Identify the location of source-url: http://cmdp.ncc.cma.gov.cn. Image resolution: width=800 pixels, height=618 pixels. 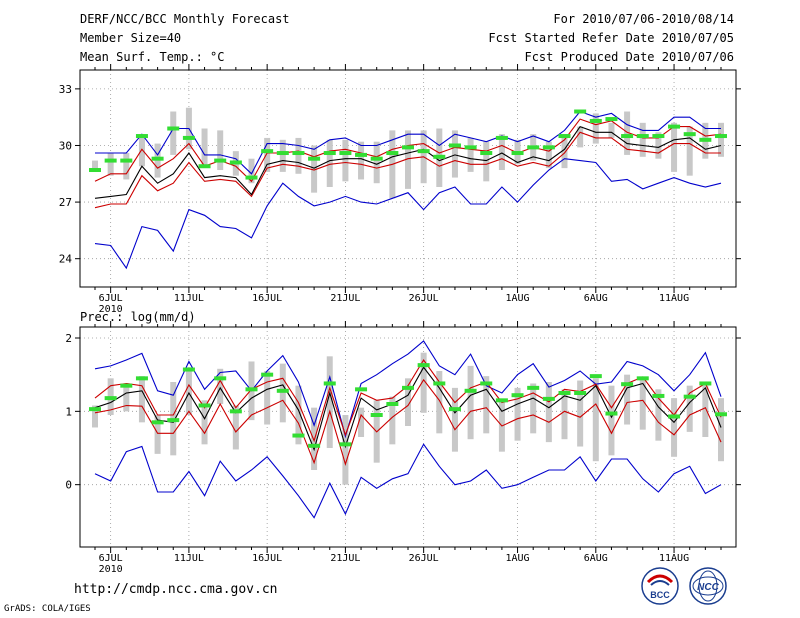
(176, 589).